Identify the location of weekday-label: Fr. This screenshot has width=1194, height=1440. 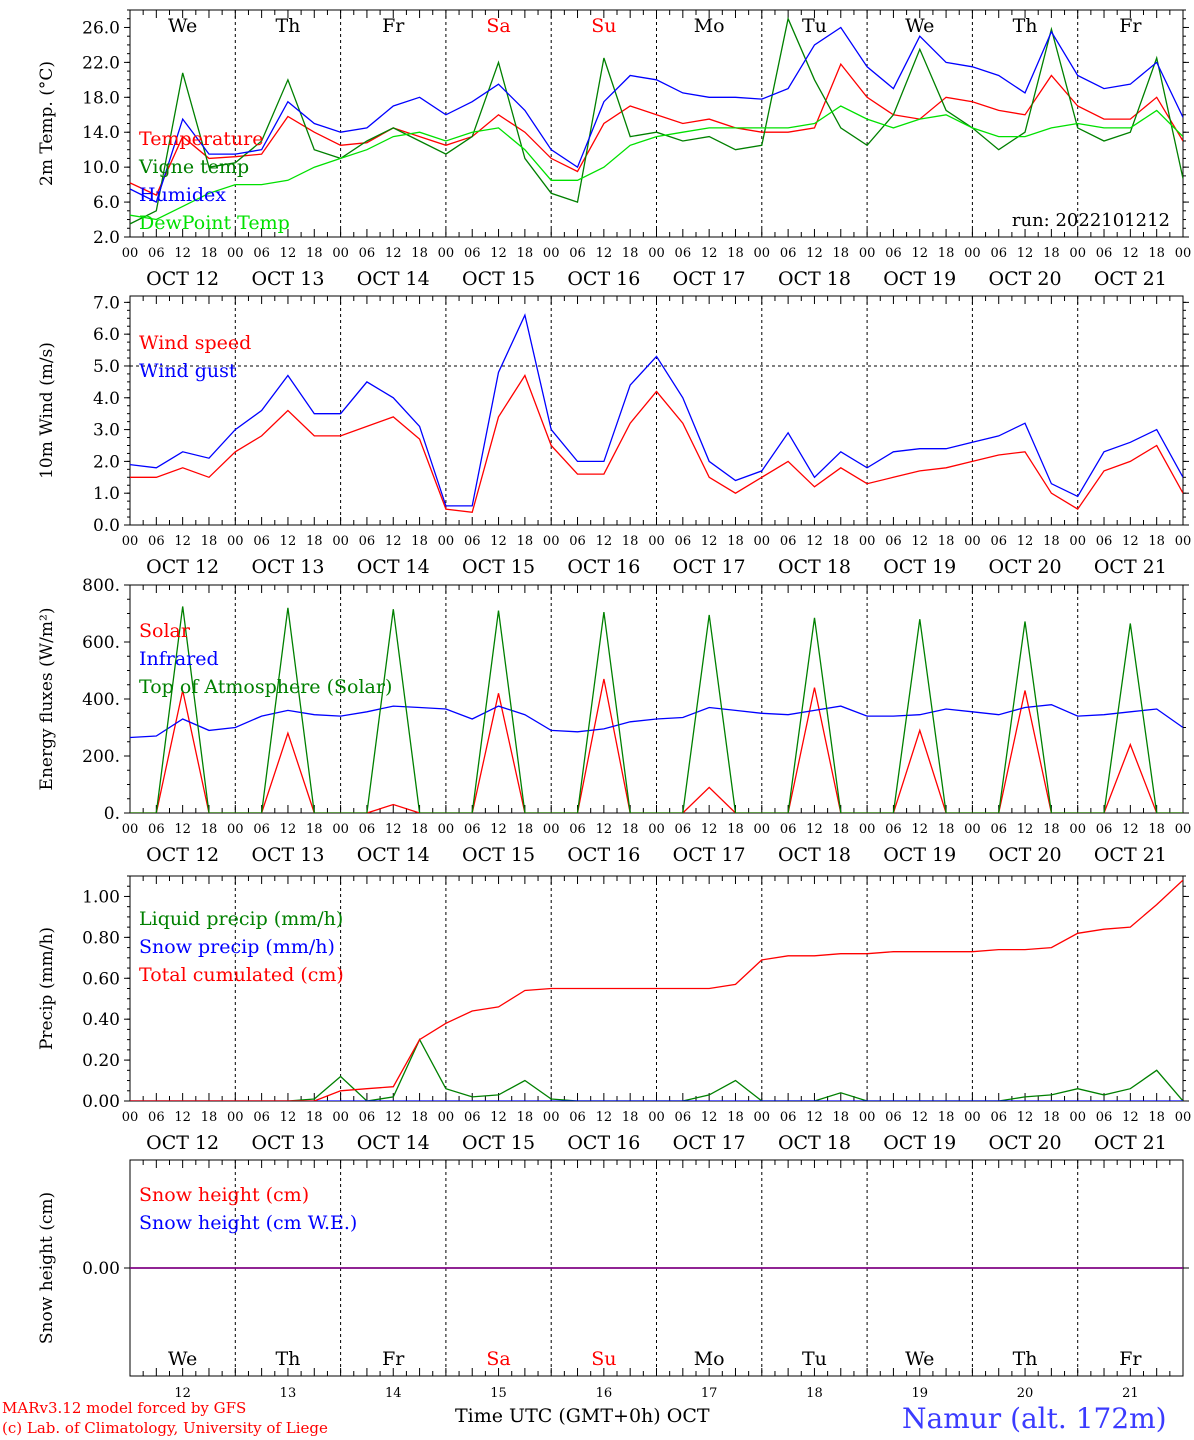
(1130, 26).